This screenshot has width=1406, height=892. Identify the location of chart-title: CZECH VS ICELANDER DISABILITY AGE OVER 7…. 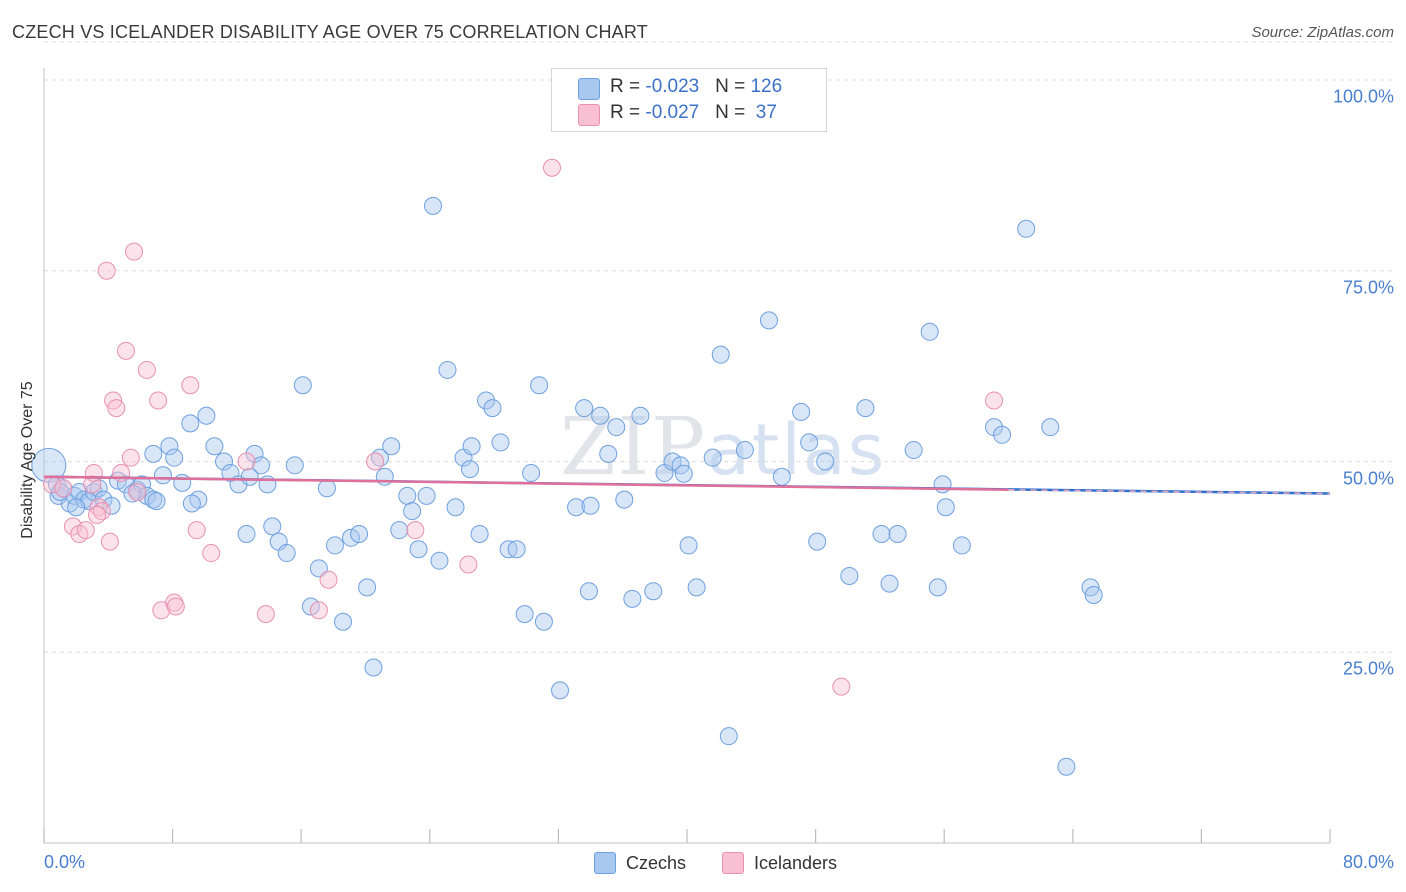
(330, 32).